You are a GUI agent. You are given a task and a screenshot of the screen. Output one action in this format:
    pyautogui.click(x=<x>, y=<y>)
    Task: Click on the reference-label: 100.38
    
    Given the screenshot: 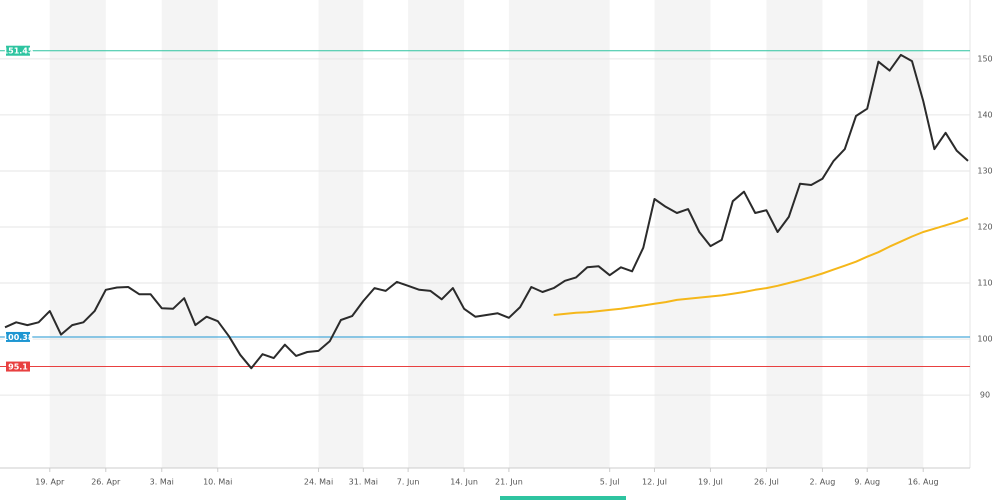 What is the action you would take?
    pyautogui.click(x=18, y=337)
    